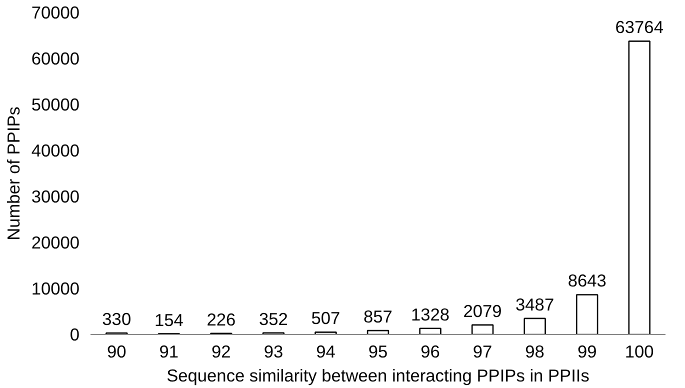 Image resolution: width=685 pixels, height=388 pixels. What do you see at coordinates (75, 334) in the screenshot?
I see `y-tick-label: 0` at bounding box center [75, 334].